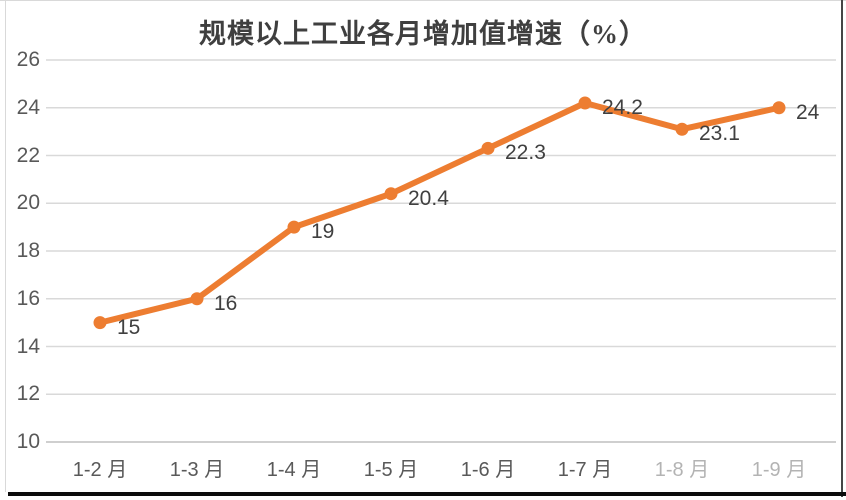  What do you see at coordinates (525, 153) in the screenshot?
I see `data-label: 22.3` at bounding box center [525, 153].